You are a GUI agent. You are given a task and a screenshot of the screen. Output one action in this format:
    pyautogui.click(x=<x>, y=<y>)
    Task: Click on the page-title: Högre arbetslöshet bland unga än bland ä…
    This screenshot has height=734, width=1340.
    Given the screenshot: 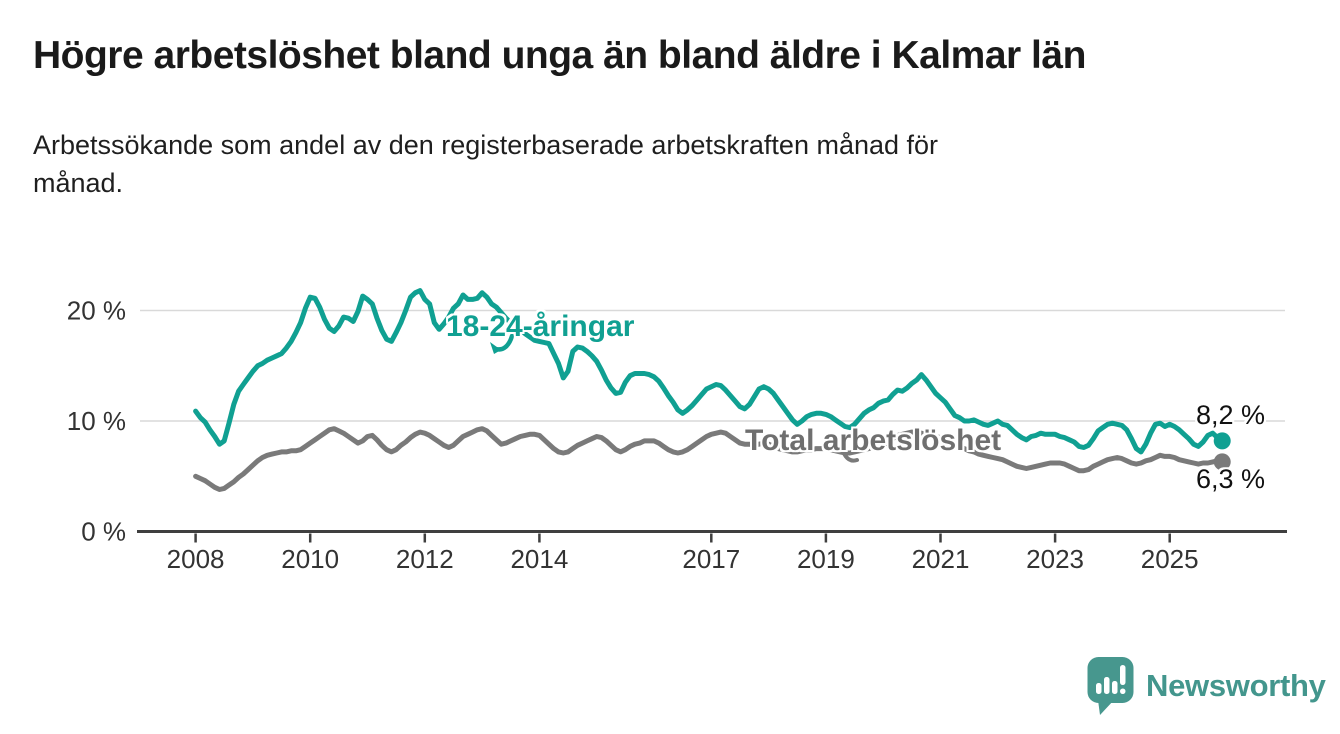 What is the action you would take?
    pyautogui.click(x=559, y=55)
    